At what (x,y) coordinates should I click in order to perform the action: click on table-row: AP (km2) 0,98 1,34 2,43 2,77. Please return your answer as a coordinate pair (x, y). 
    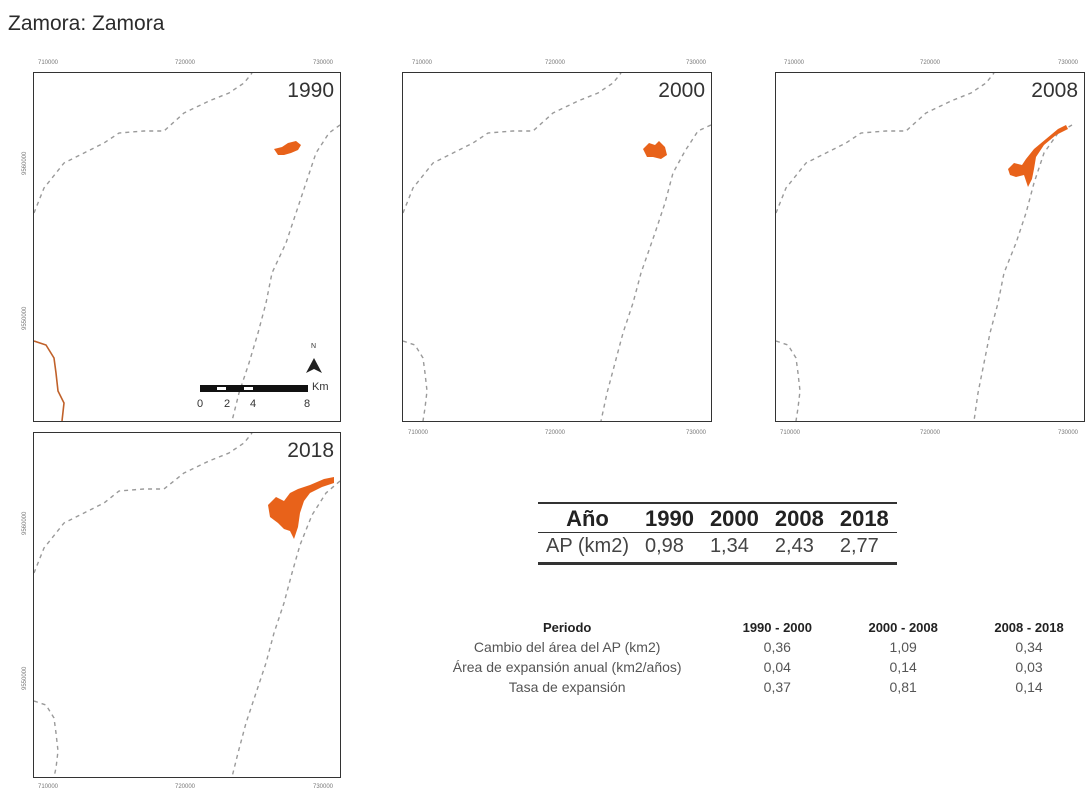
    Looking at the image, I should click on (717, 548).